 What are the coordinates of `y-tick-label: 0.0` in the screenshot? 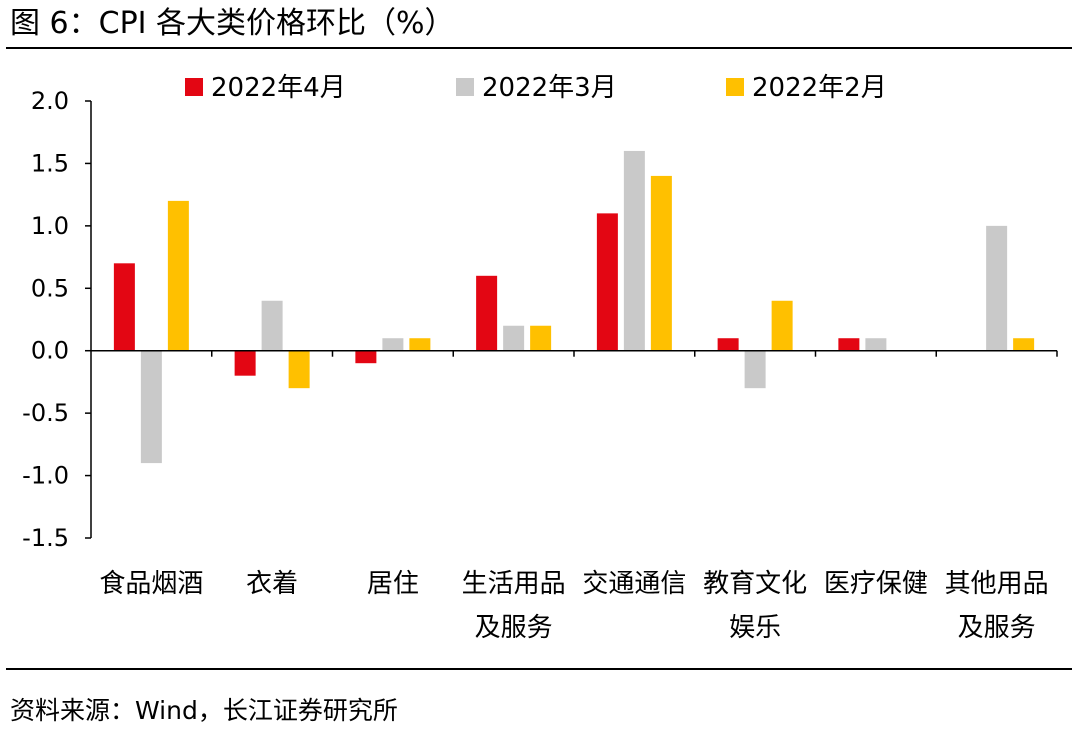 It's located at (50, 351).